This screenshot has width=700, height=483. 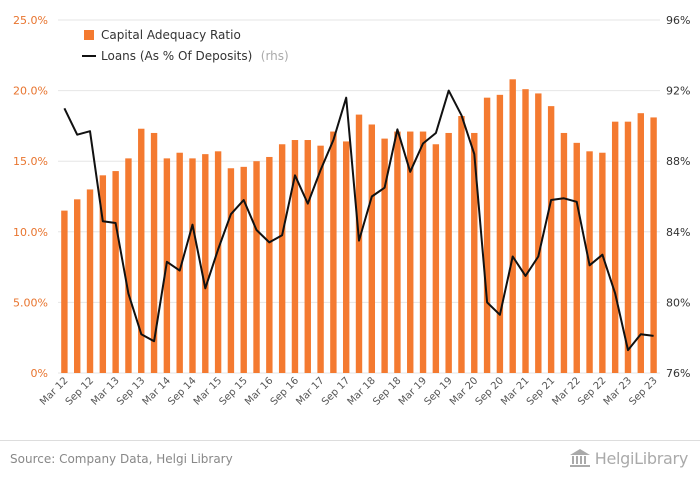 I want to click on legend-label-bar: Capital Adequacy Ratio, so click(x=171, y=35).